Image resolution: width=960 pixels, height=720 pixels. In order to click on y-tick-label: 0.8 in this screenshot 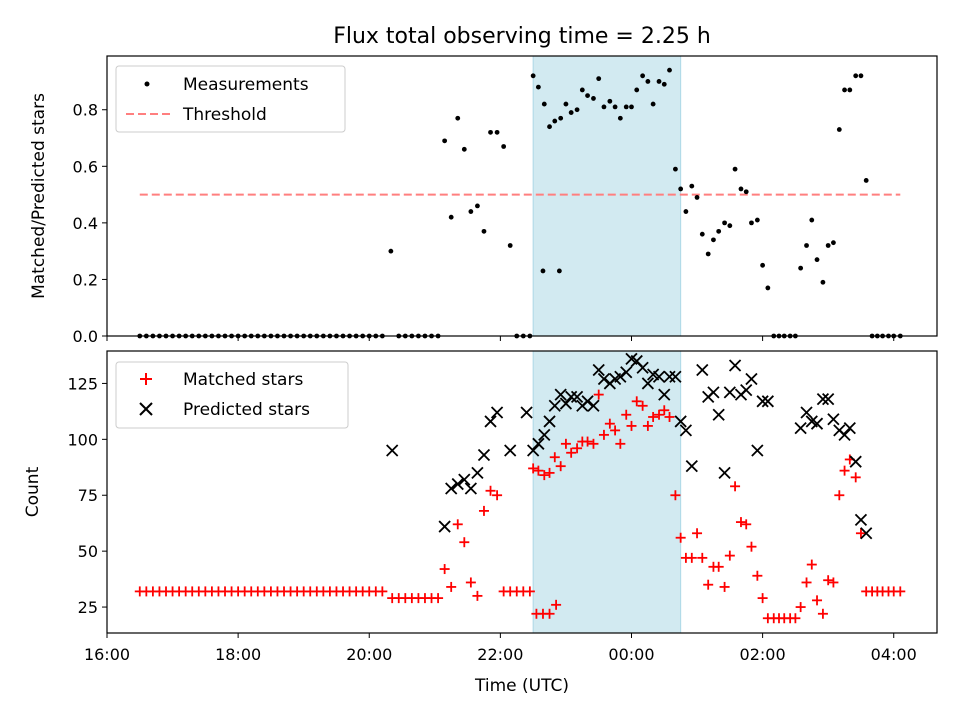, I will do `click(85, 110)`.